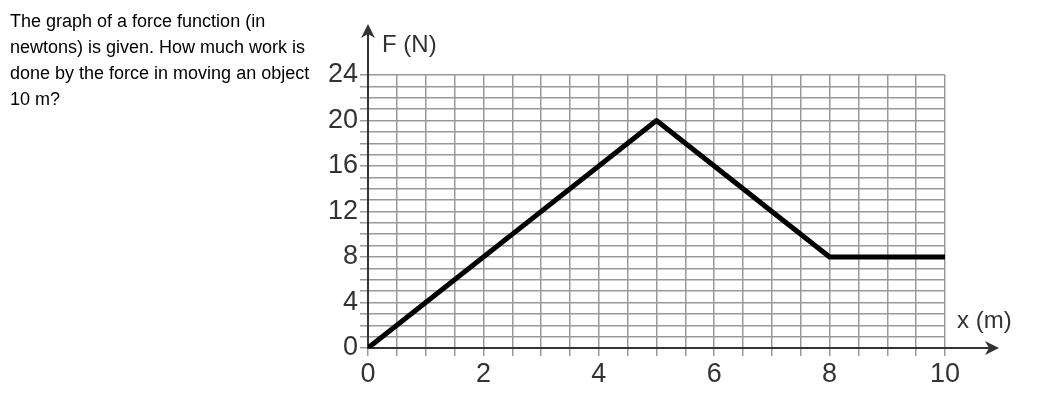 The height and width of the screenshot is (416, 1042). I want to click on y-tick-label: 20, so click(342, 118).